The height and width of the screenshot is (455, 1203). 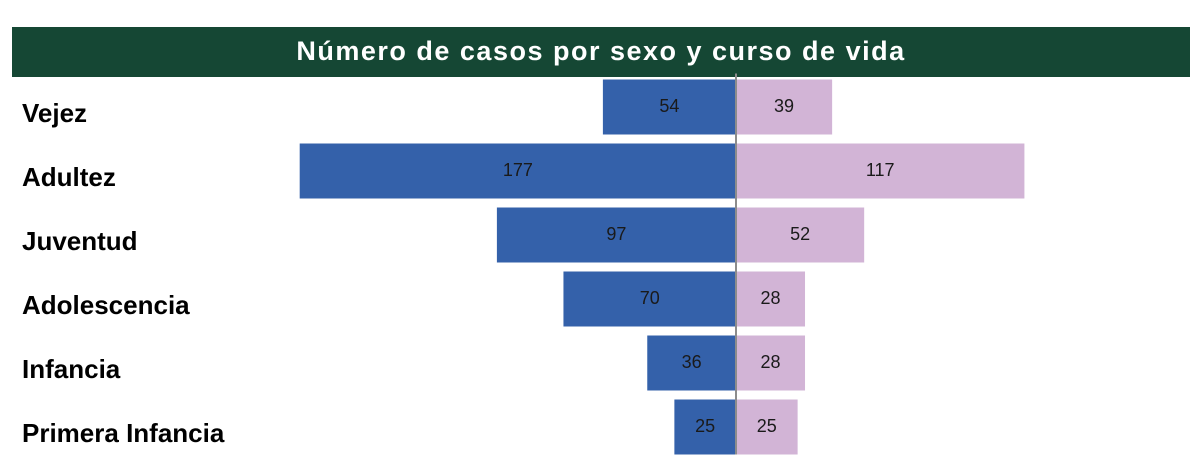 I want to click on category-label: Juventud, so click(x=80, y=241).